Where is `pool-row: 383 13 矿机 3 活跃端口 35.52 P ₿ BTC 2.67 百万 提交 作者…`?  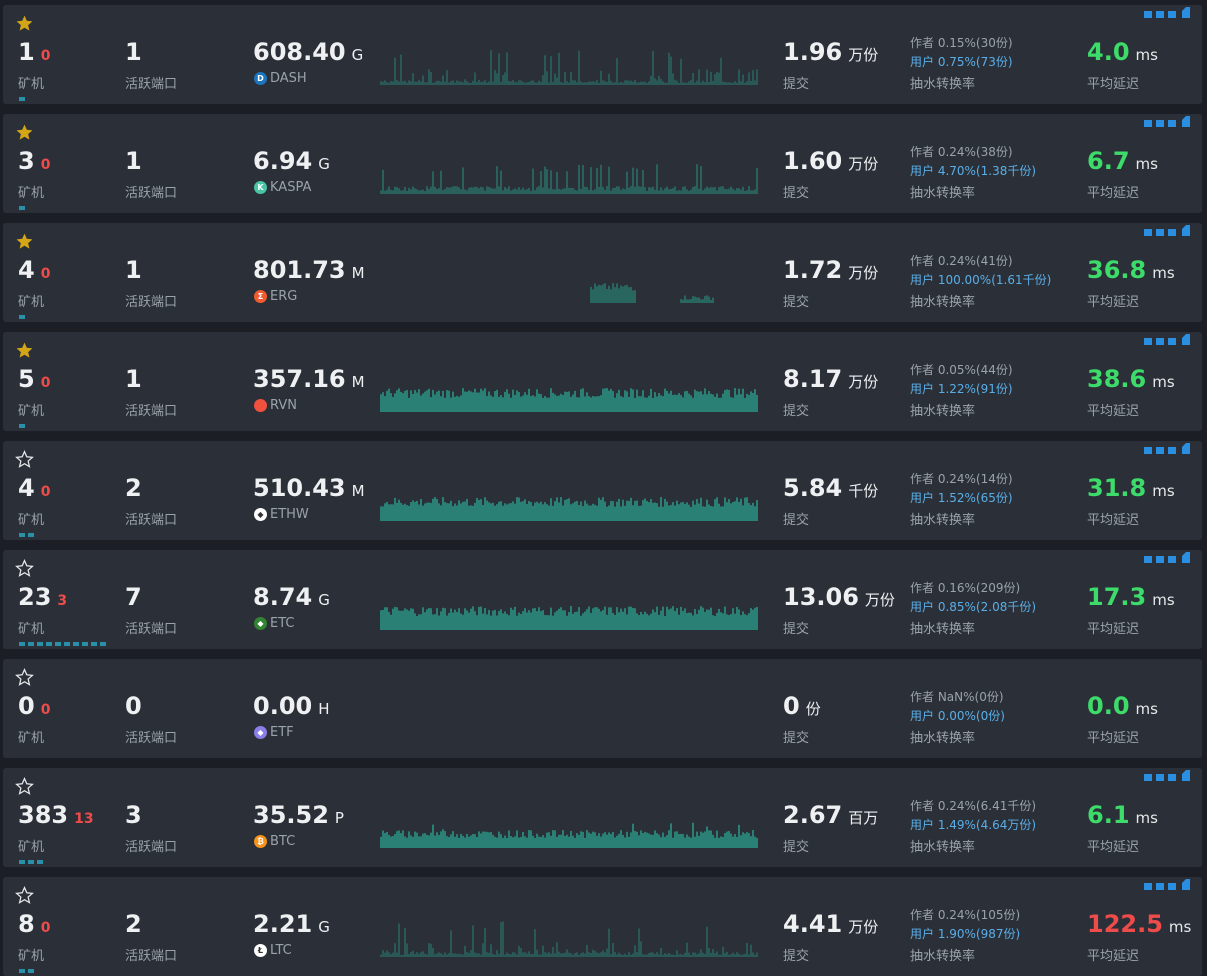 pool-row: 383 13 矿机 3 活跃端口 35.52 P ₿ BTC 2.67 百万 提交 作者… is located at coordinates (602, 817).